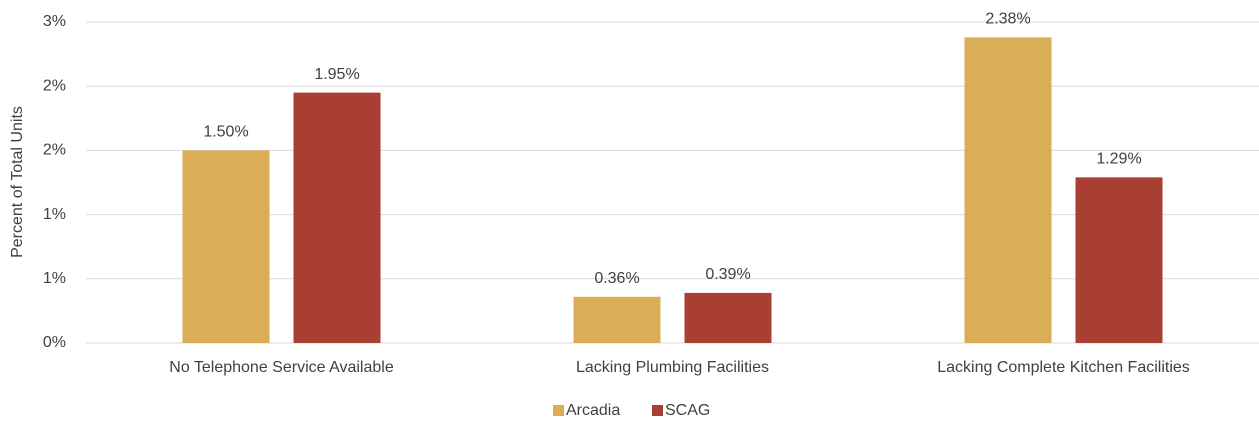  What do you see at coordinates (593, 410) in the screenshot?
I see `legend-label: Arcadia` at bounding box center [593, 410].